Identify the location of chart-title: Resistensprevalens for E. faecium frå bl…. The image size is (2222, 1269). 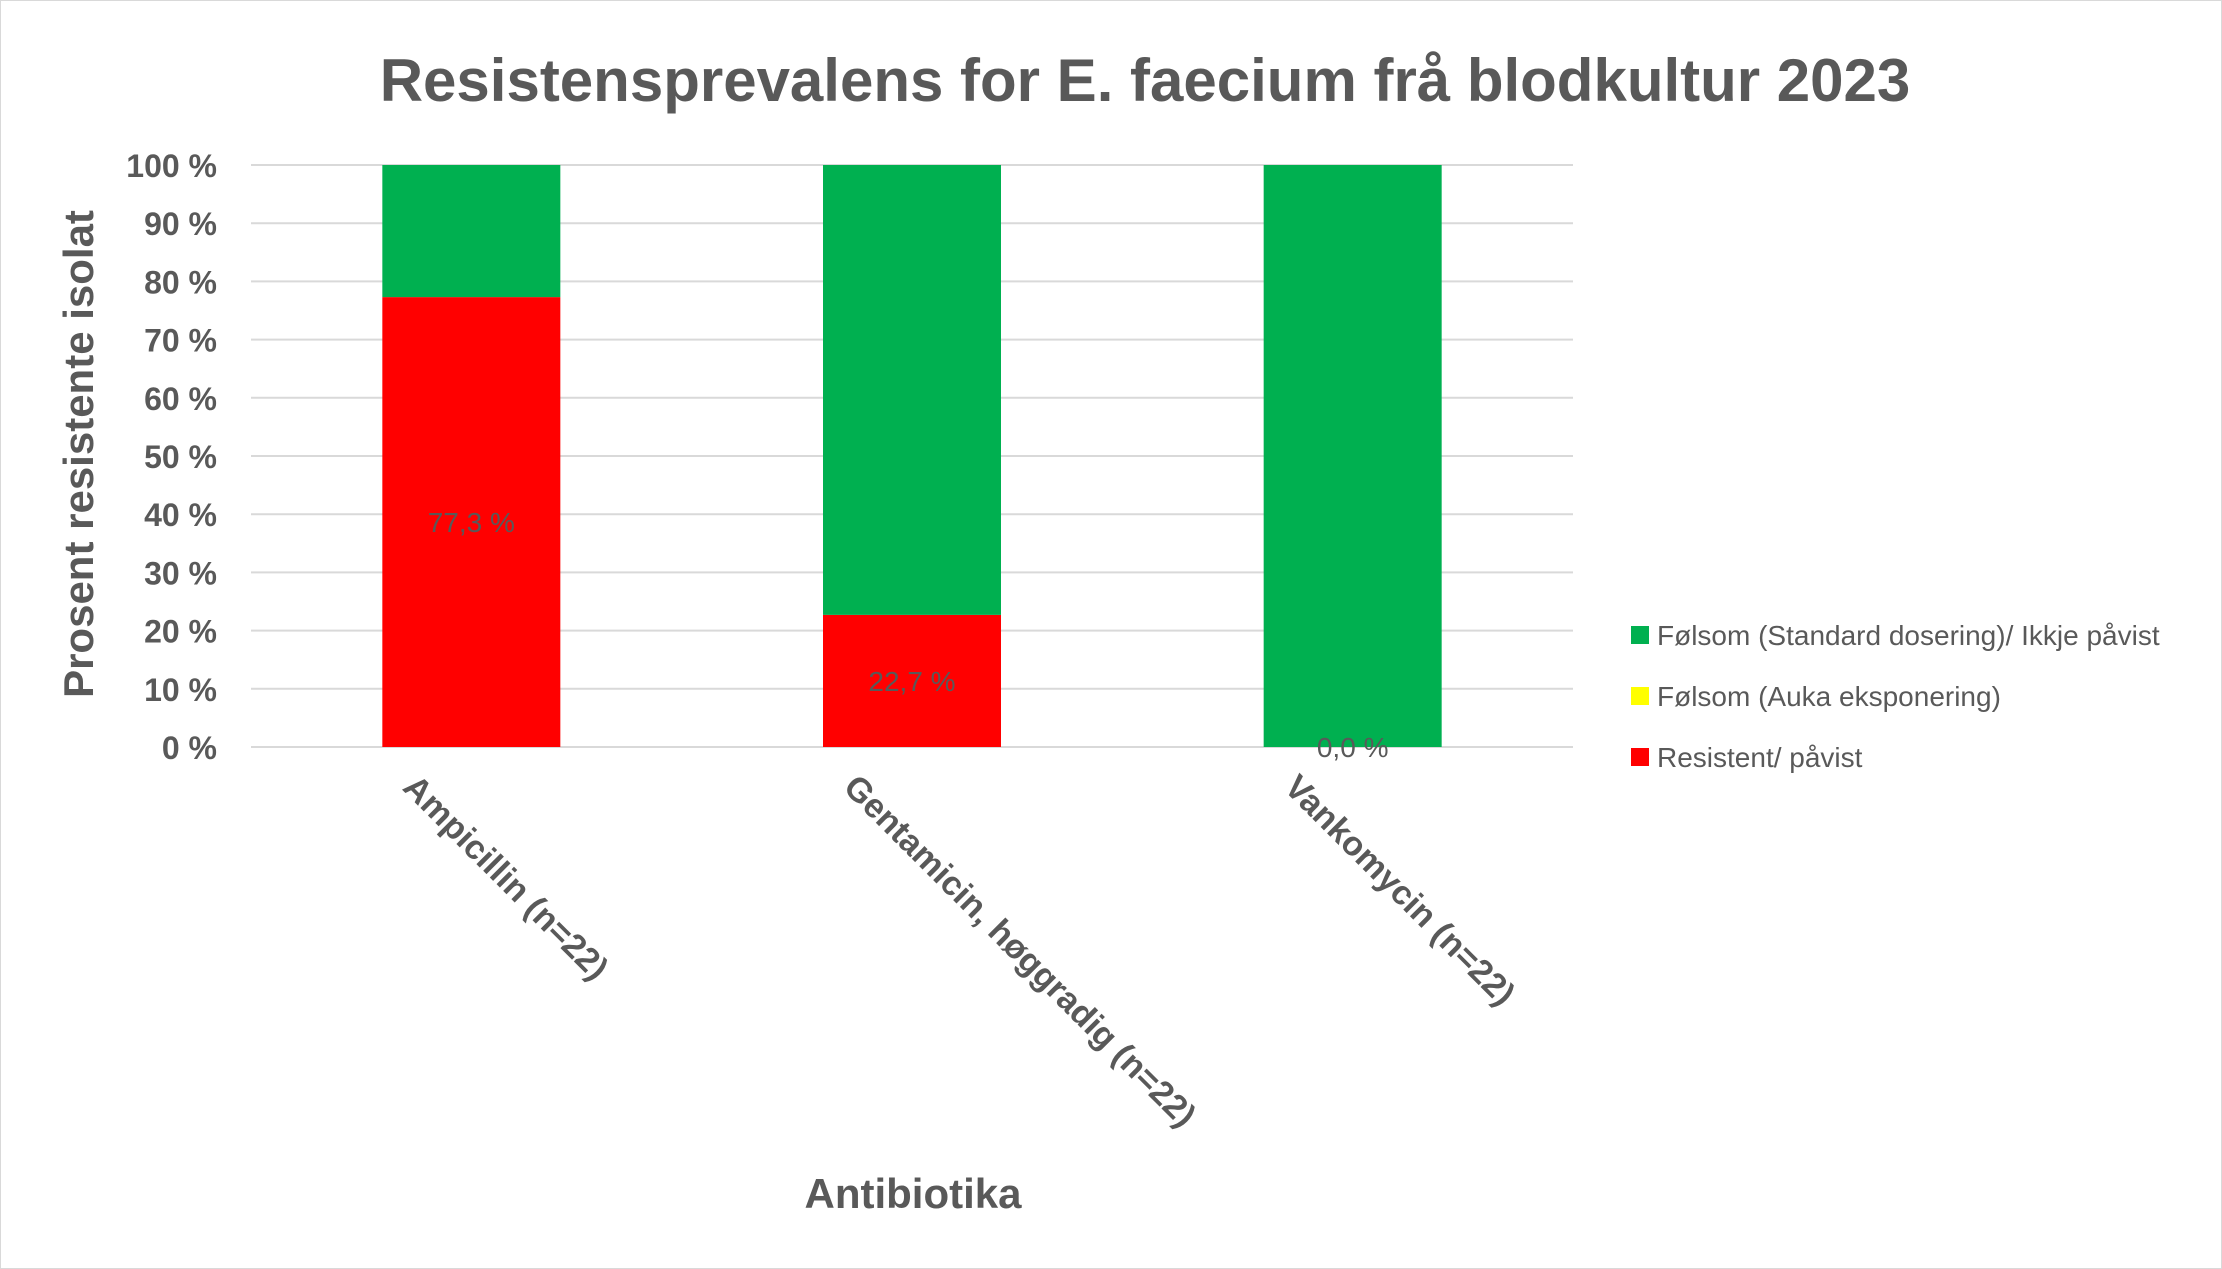
(1145, 80).